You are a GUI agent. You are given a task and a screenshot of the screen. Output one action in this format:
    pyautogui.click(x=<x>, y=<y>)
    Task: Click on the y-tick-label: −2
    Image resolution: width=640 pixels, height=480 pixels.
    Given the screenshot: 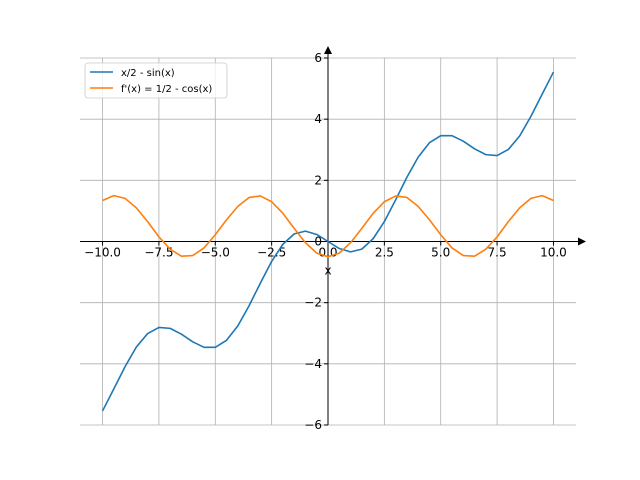 What is the action you would take?
    pyautogui.click(x=313, y=303)
    